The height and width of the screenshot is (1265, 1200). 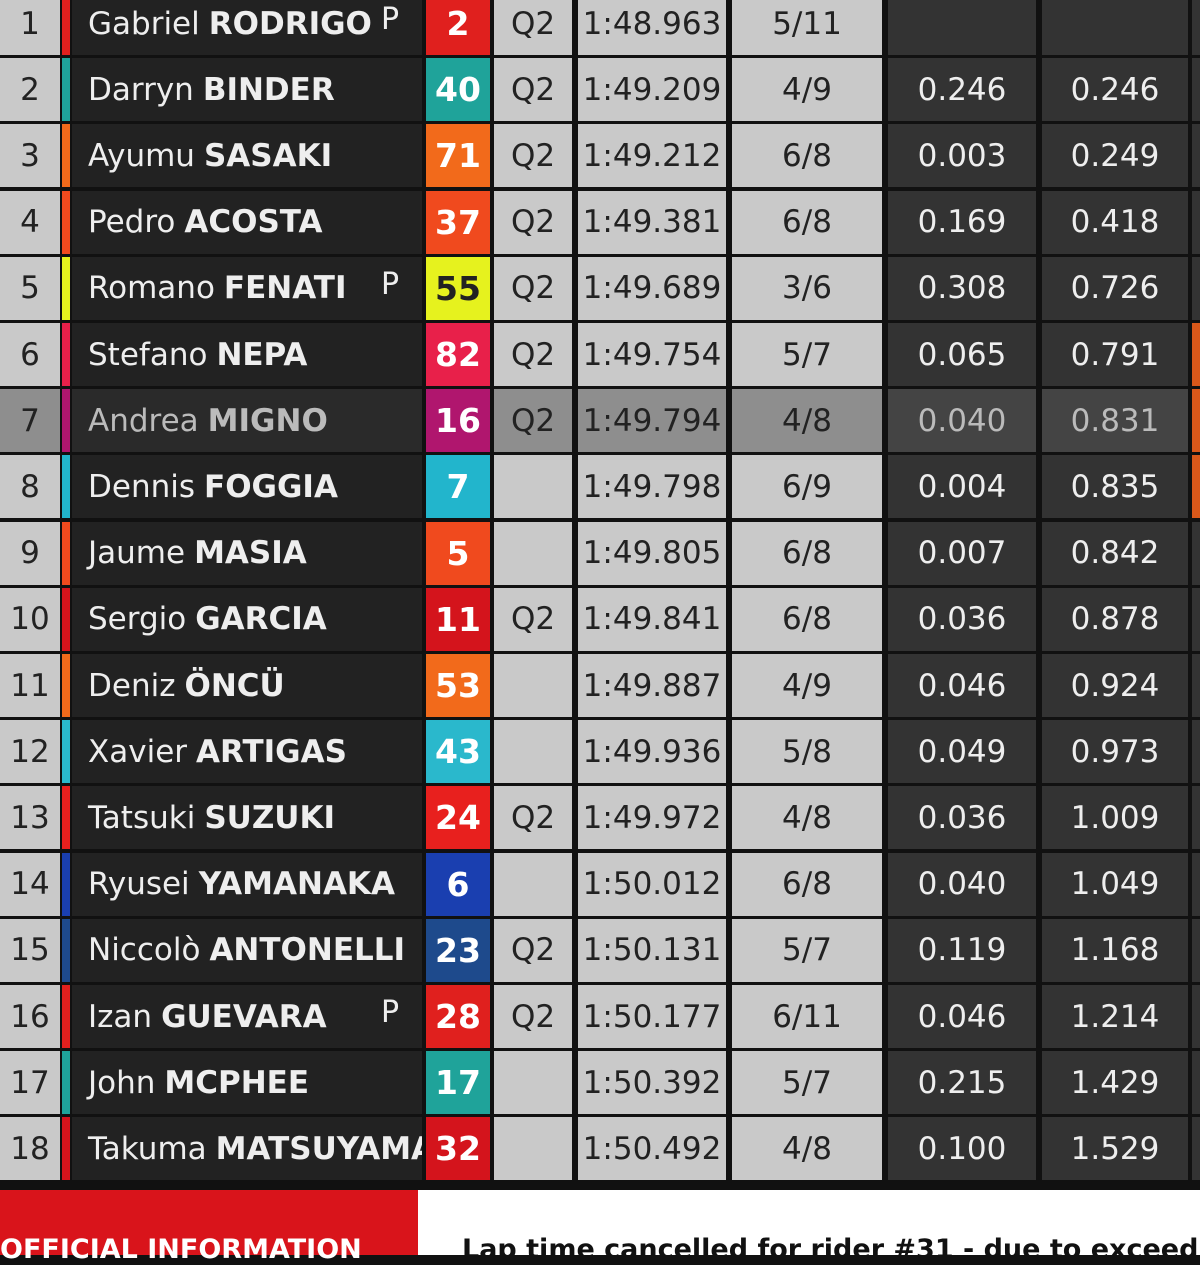 What do you see at coordinates (458, 553) in the screenshot?
I see `rider-number: 5` at bounding box center [458, 553].